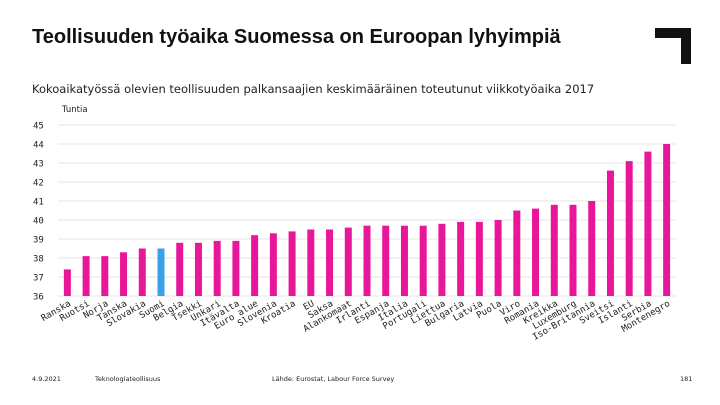 The height and width of the screenshot is (405, 720). I want to click on y-tick-label: 41, so click(38, 203).